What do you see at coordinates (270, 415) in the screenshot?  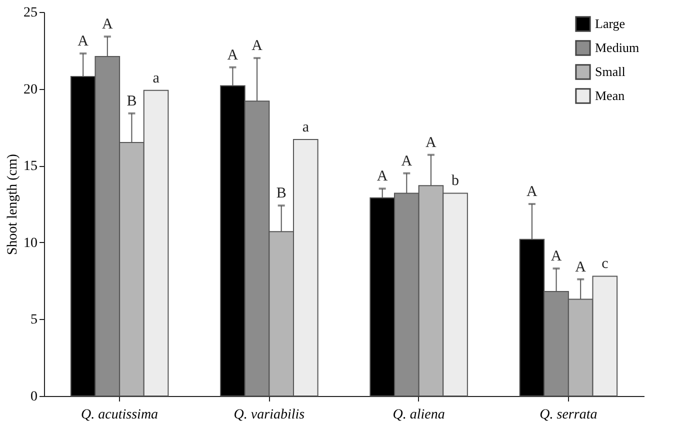 I see `x-tick-label: Q. variabilis` at bounding box center [270, 415].